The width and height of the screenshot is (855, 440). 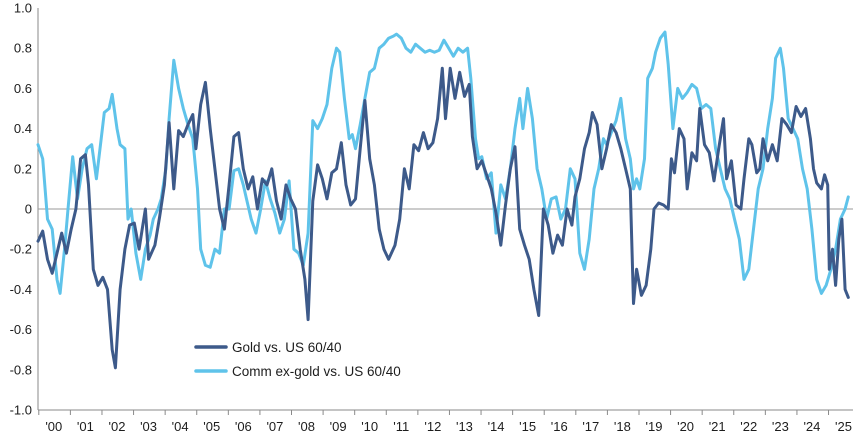 What do you see at coordinates (843, 426) in the screenshot?
I see `x-tick-label: '25` at bounding box center [843, 426].